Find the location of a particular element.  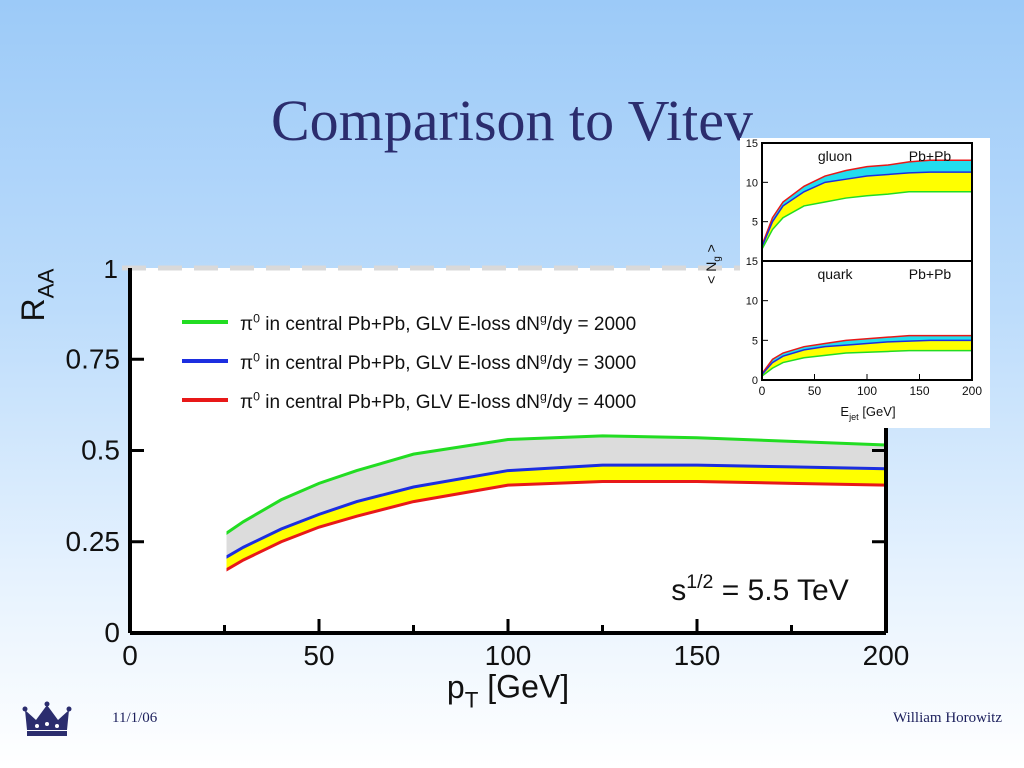

inset-ytick-label-0-2: 15 is located at coordinates (752, 144).